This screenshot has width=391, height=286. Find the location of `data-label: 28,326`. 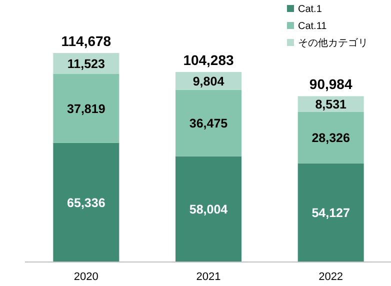

data-label: 28,326 is located at coordinates (331, 138).